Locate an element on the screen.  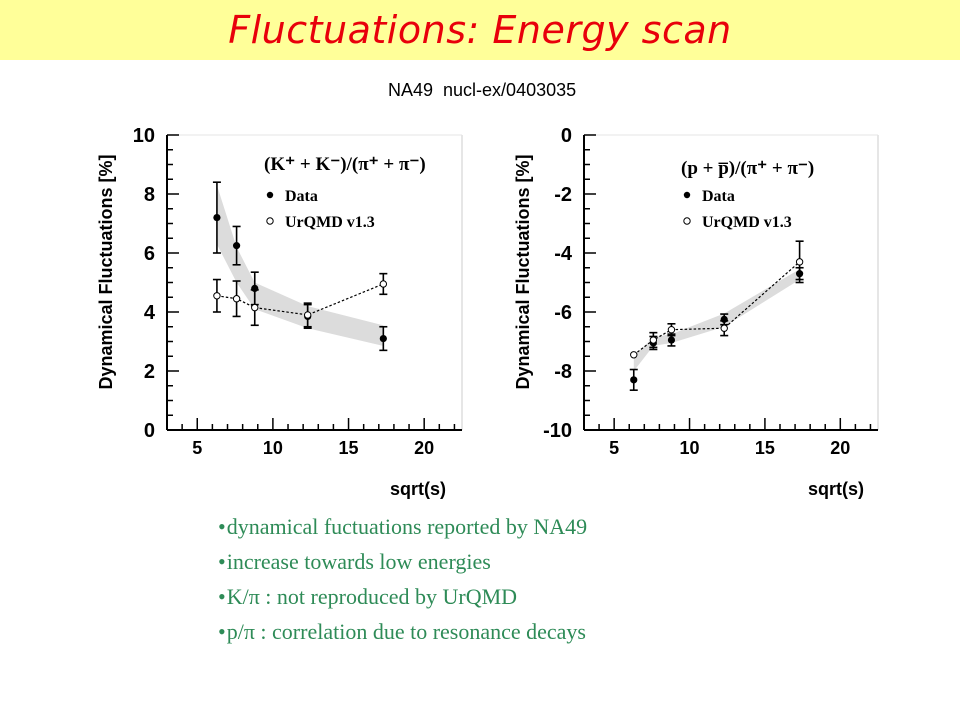
legend: (p + p̅)/(π⁺ + π⁻) Data UrQMD v1.3 is located at coordinates (747, 194).